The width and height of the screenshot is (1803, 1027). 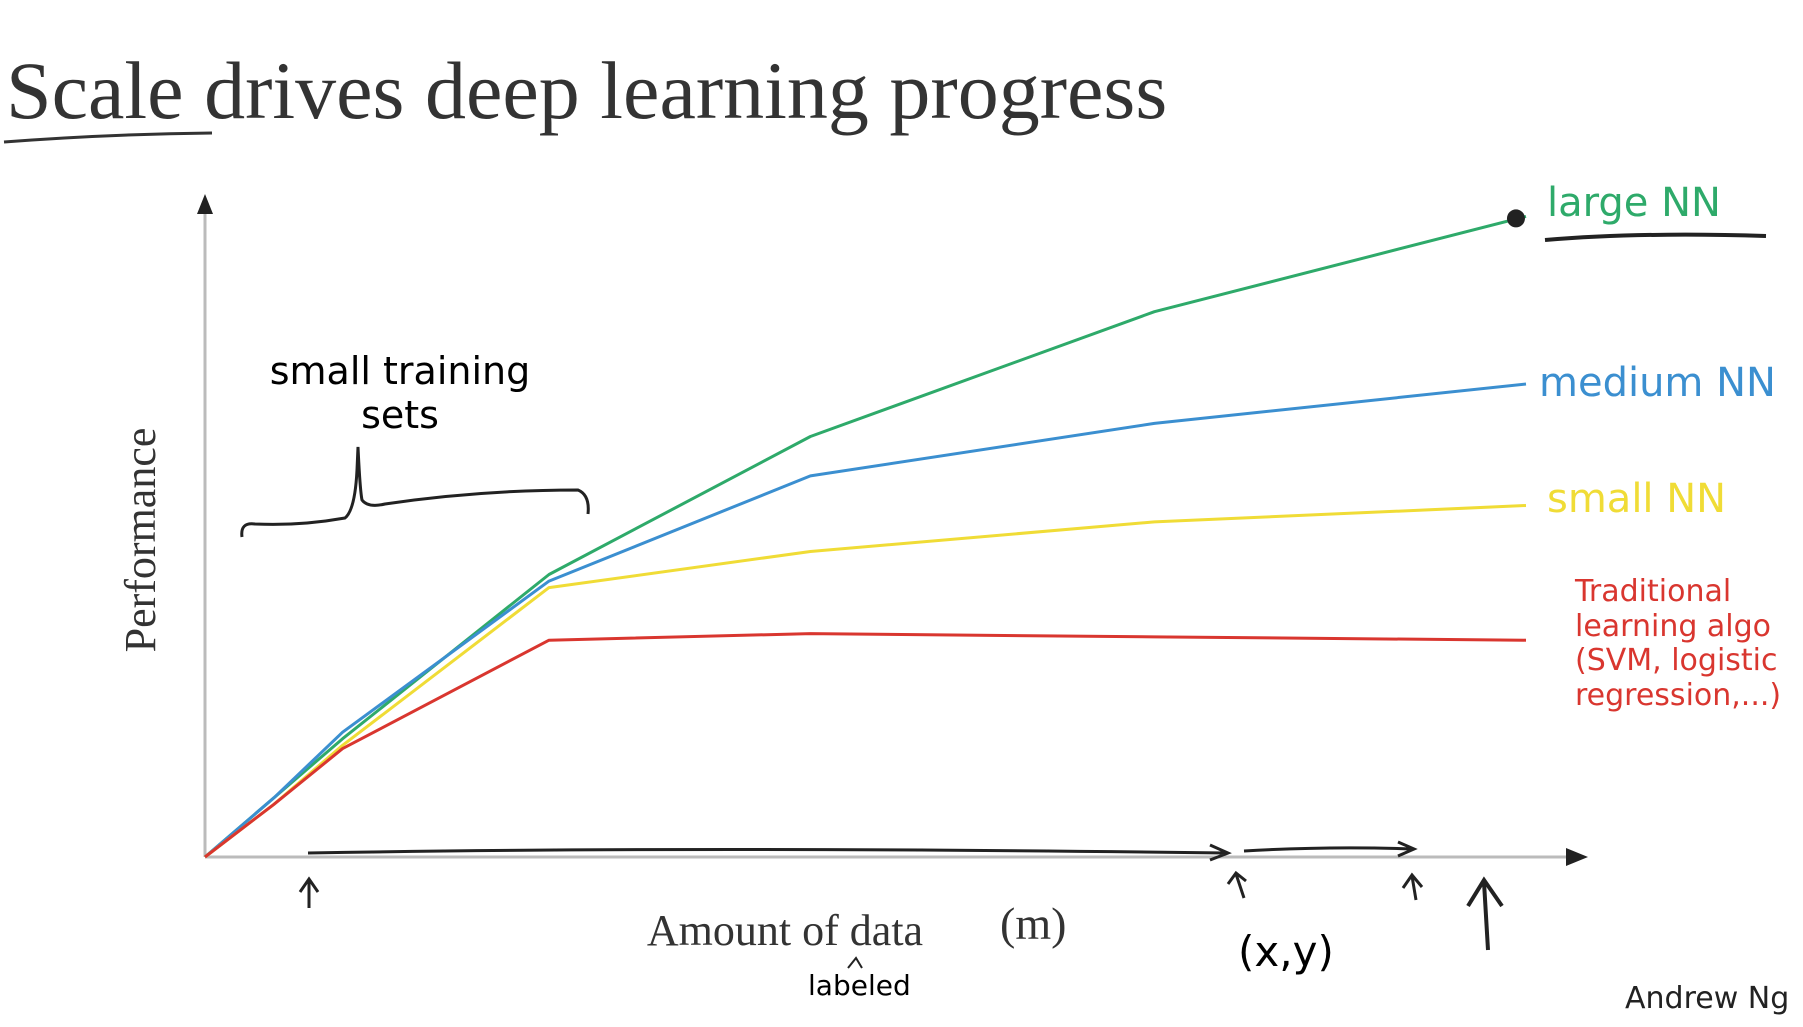 What do you see at coordinates (1286, 951) in the screenshot?
I see `annotation: (x,y)` at bounding box center [1286, 951].